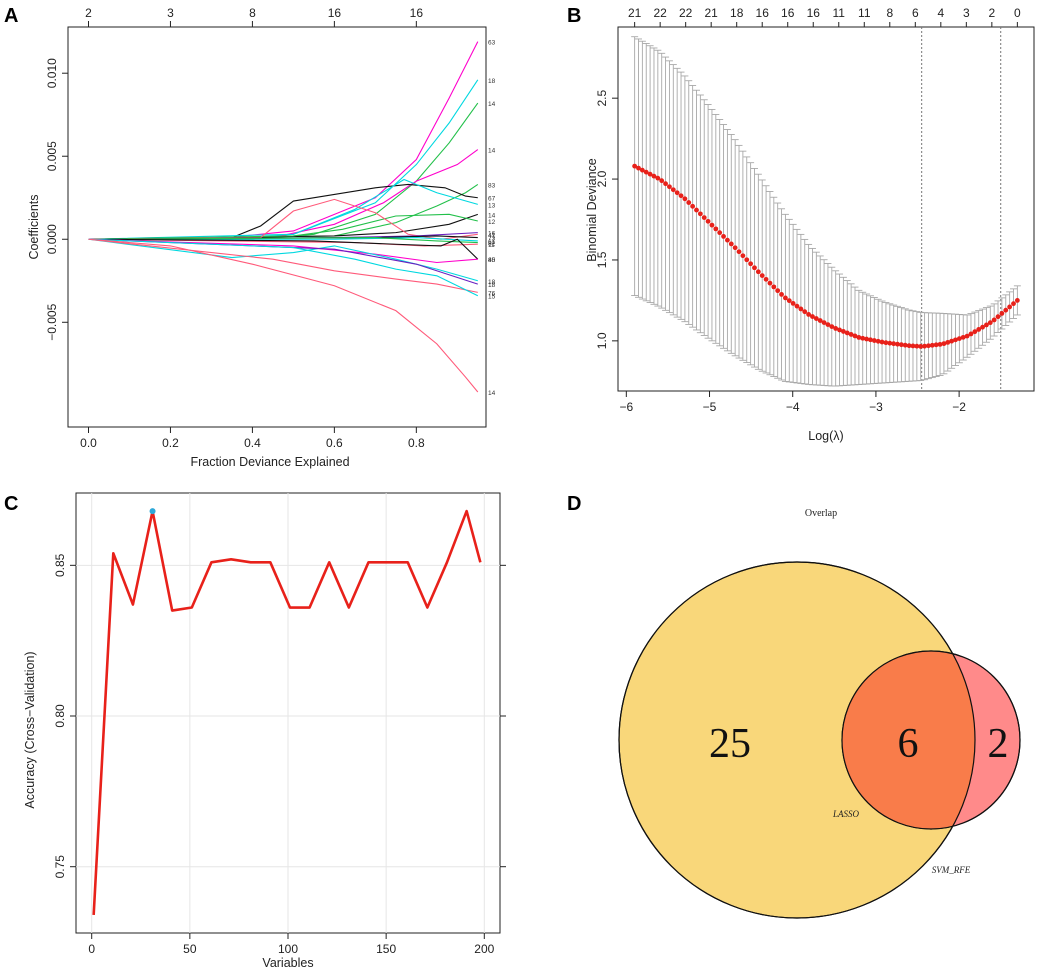 This screenshot has width=1045, height=971. What do you see at coordinates (52, 239) in the screenshot?
I see `a-ytick-label-1: 0.000` at bounding box center [52, 239].